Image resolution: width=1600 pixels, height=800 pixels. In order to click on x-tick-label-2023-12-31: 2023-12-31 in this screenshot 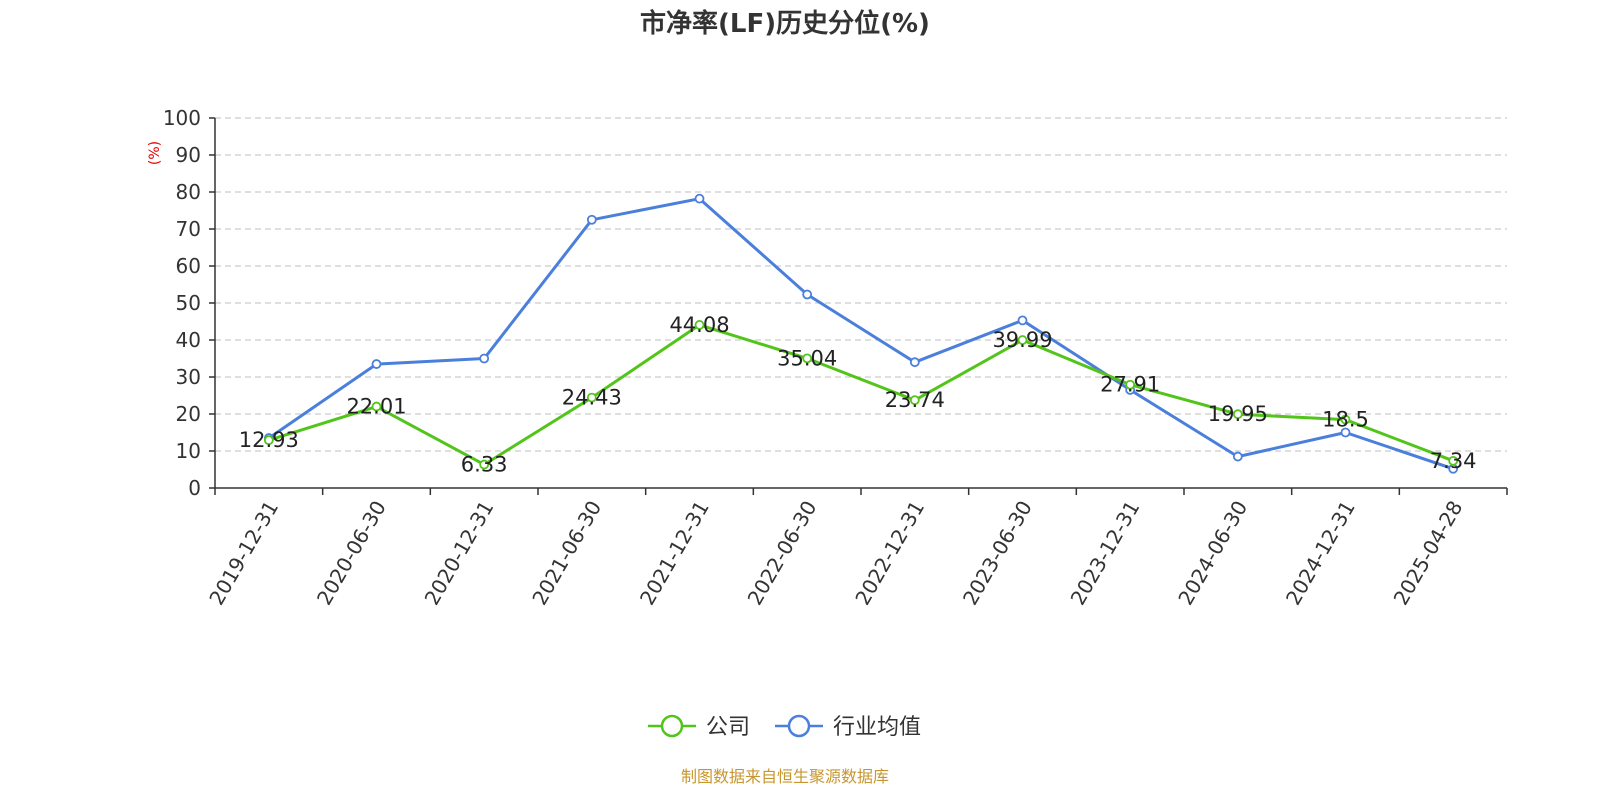, I will do `click(1105, 553)`.